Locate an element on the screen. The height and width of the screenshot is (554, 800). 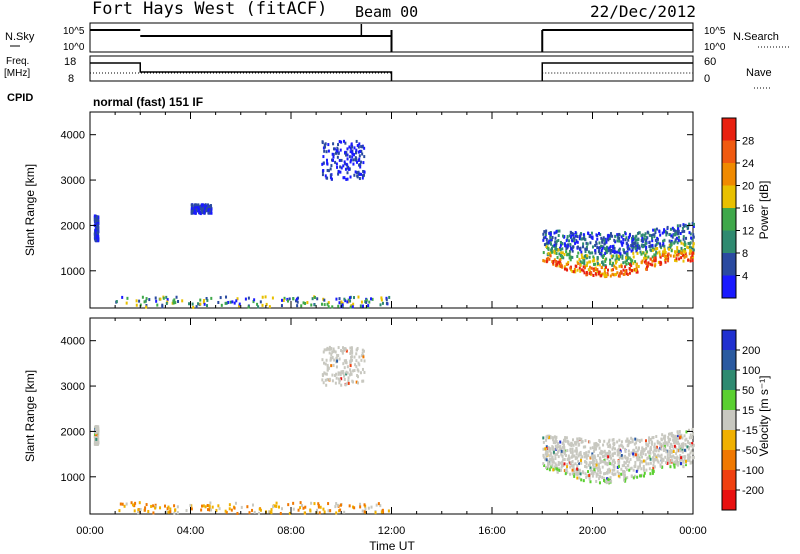
y-tick-label: 3000 is located at coordinates (73, 181).